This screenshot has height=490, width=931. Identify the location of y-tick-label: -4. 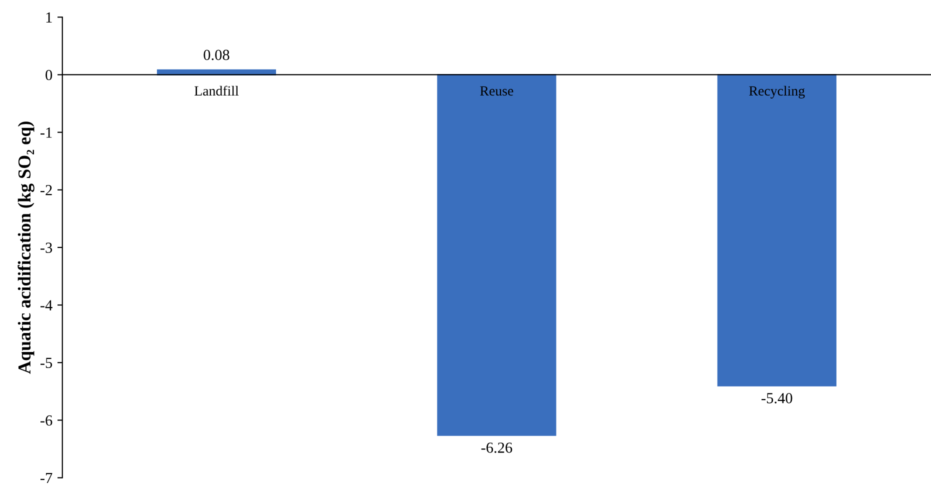
(46, 305).